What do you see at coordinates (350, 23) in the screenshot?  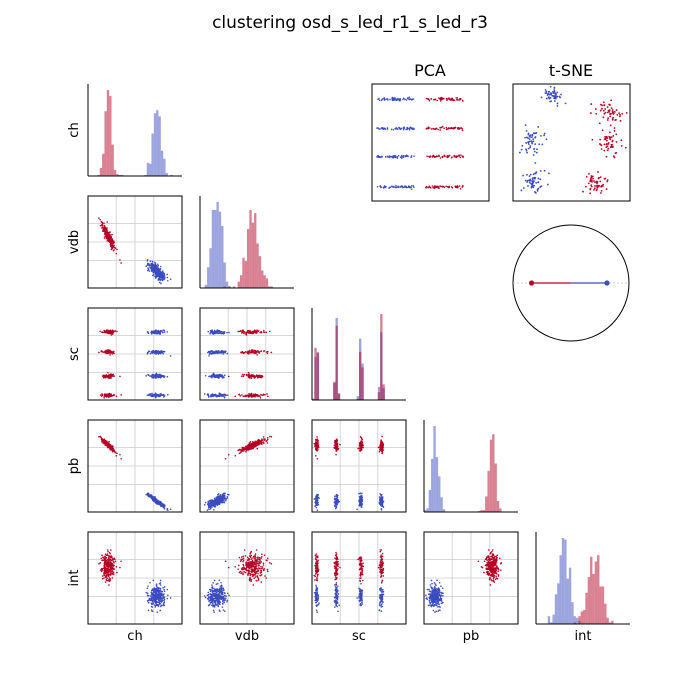 I see `figure-title: clustering osd_s_led_r1_s_led_r3` at bounding box center [350, 23].